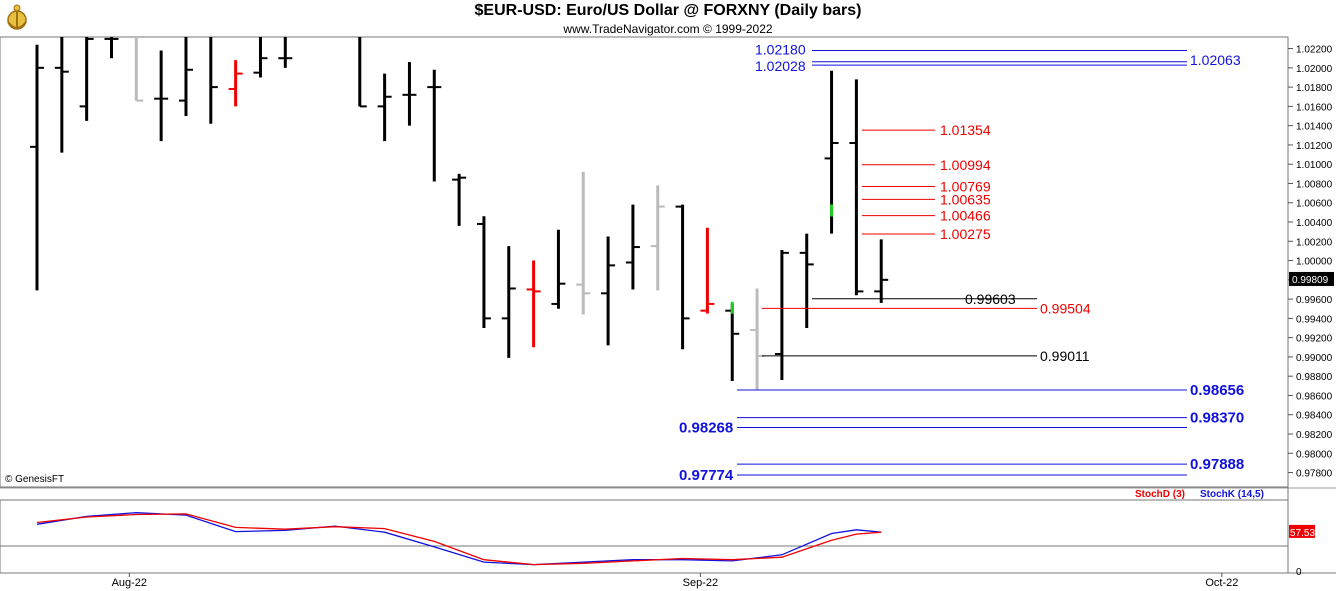  Describe the element at coordinates (1217, 464) in the screenshot. I see `level-label: 0.97888` at that location.